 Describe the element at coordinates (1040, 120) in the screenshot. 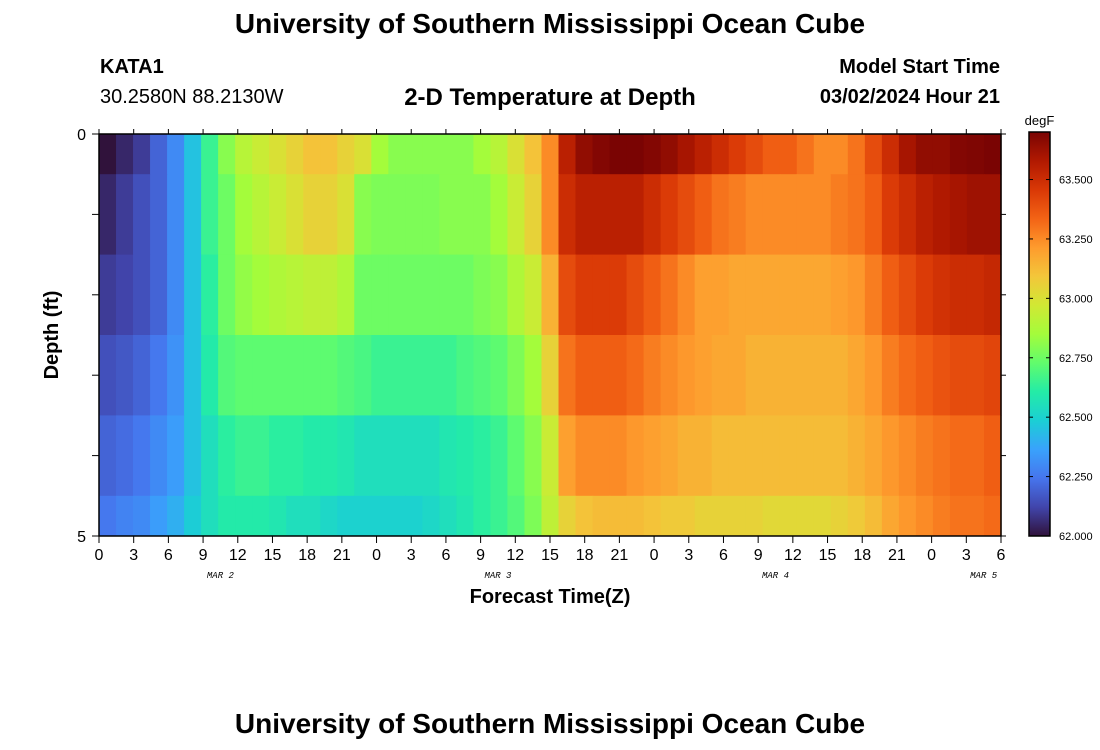

I see `colorbar-unit: degF` at that location.